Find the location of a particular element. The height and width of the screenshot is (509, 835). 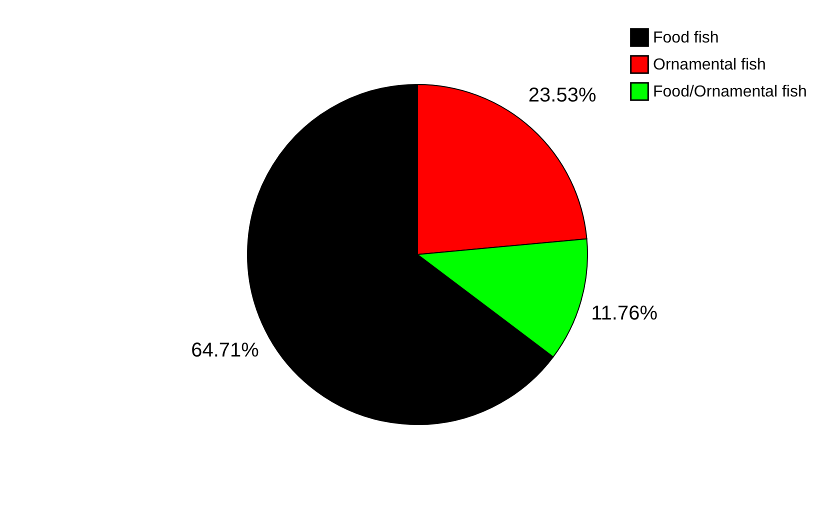

data-label: 23.53% is located at coordinates (562, 95).